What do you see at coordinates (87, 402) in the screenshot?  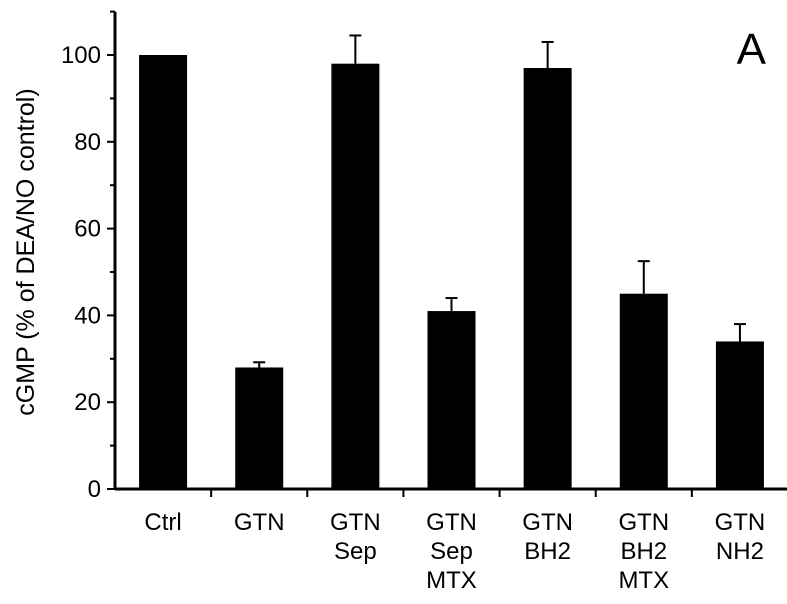 I see `y-tick-label: 20` at bounding box center [87, 402].